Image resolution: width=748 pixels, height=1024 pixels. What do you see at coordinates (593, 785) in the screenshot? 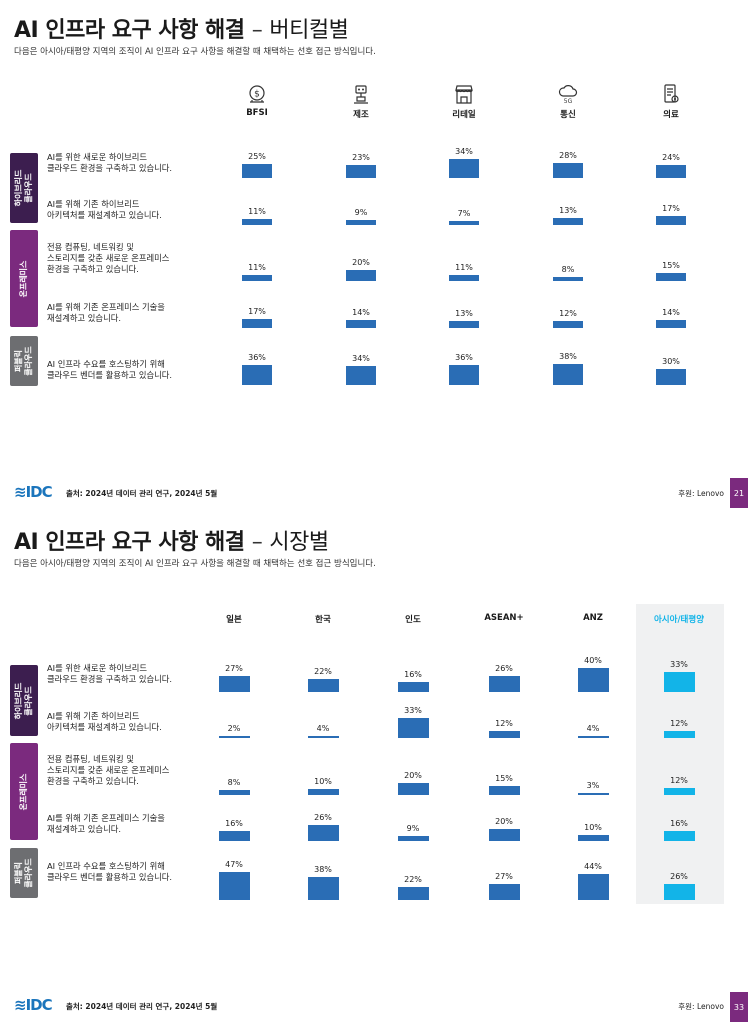
I see `data-label: 3%` at bounding box center [593, 785].